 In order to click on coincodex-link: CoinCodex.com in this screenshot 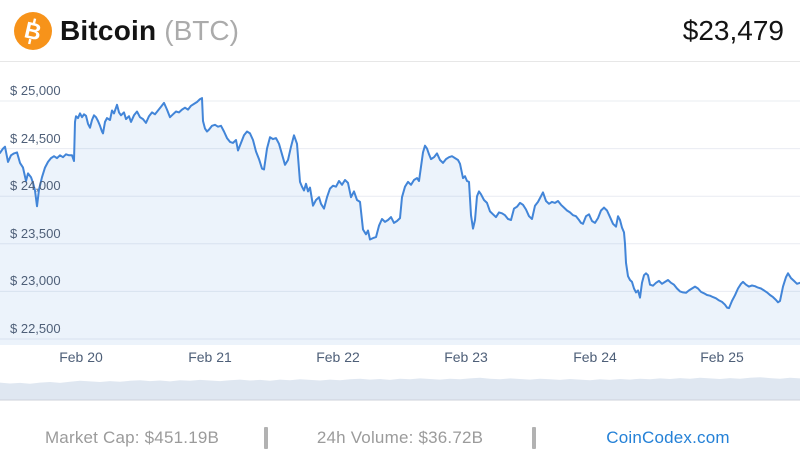, I will do `click(668, 437)`.